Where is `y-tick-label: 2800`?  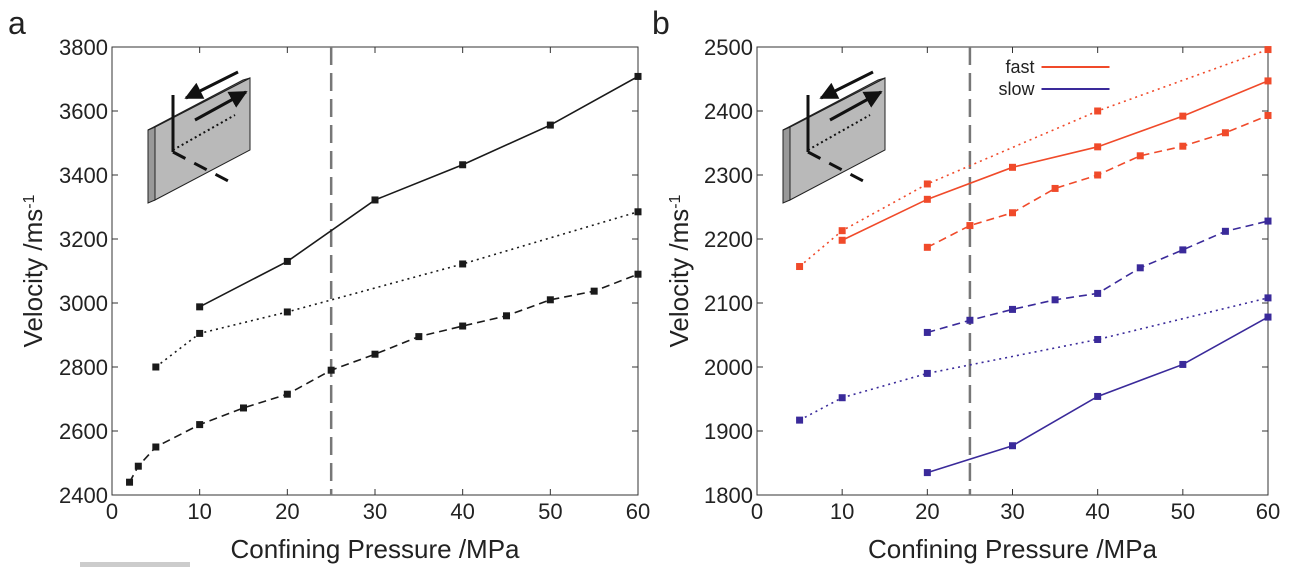 y-tick-label: 2800 is located at coordinates (83, 367).